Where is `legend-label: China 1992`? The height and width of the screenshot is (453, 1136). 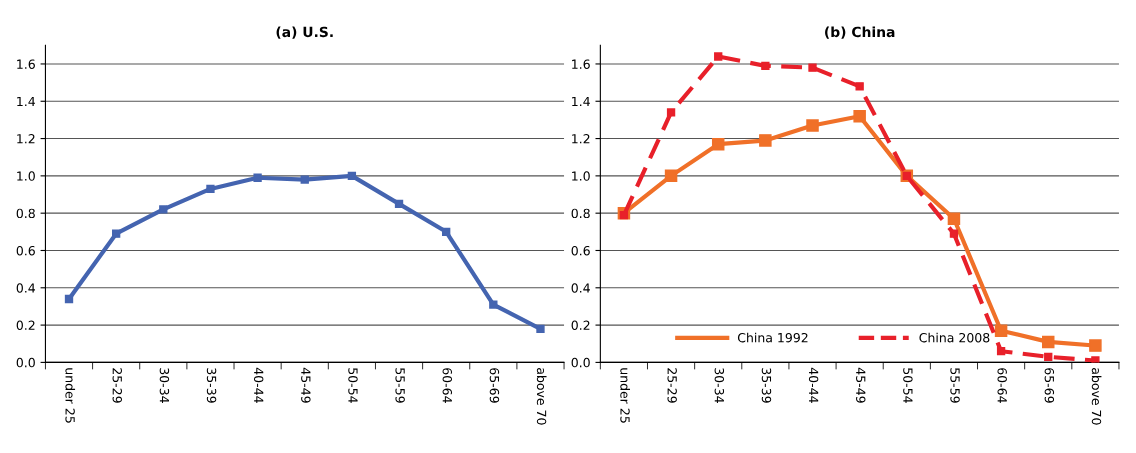
legend-label: China 1992 is located at coordinates (772, 337).